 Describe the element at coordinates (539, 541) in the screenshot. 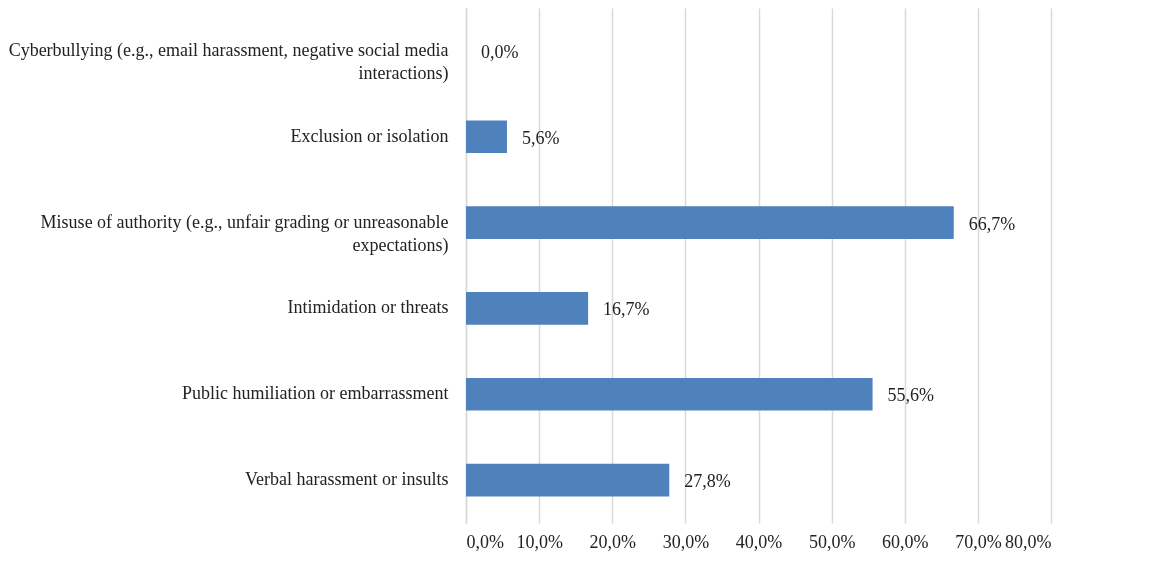

I see `x-tick-label: 10,0%` at that location.